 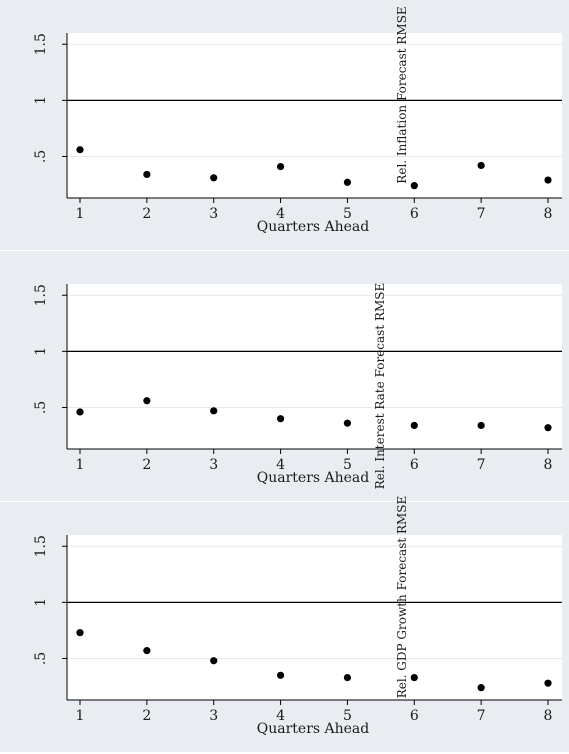 What do you see at coordinates (380, 386) in the screenshot?
I see `y-axis-title: Rel. Interest Rate Forecast RMSE` at bounding box center [380, 386].